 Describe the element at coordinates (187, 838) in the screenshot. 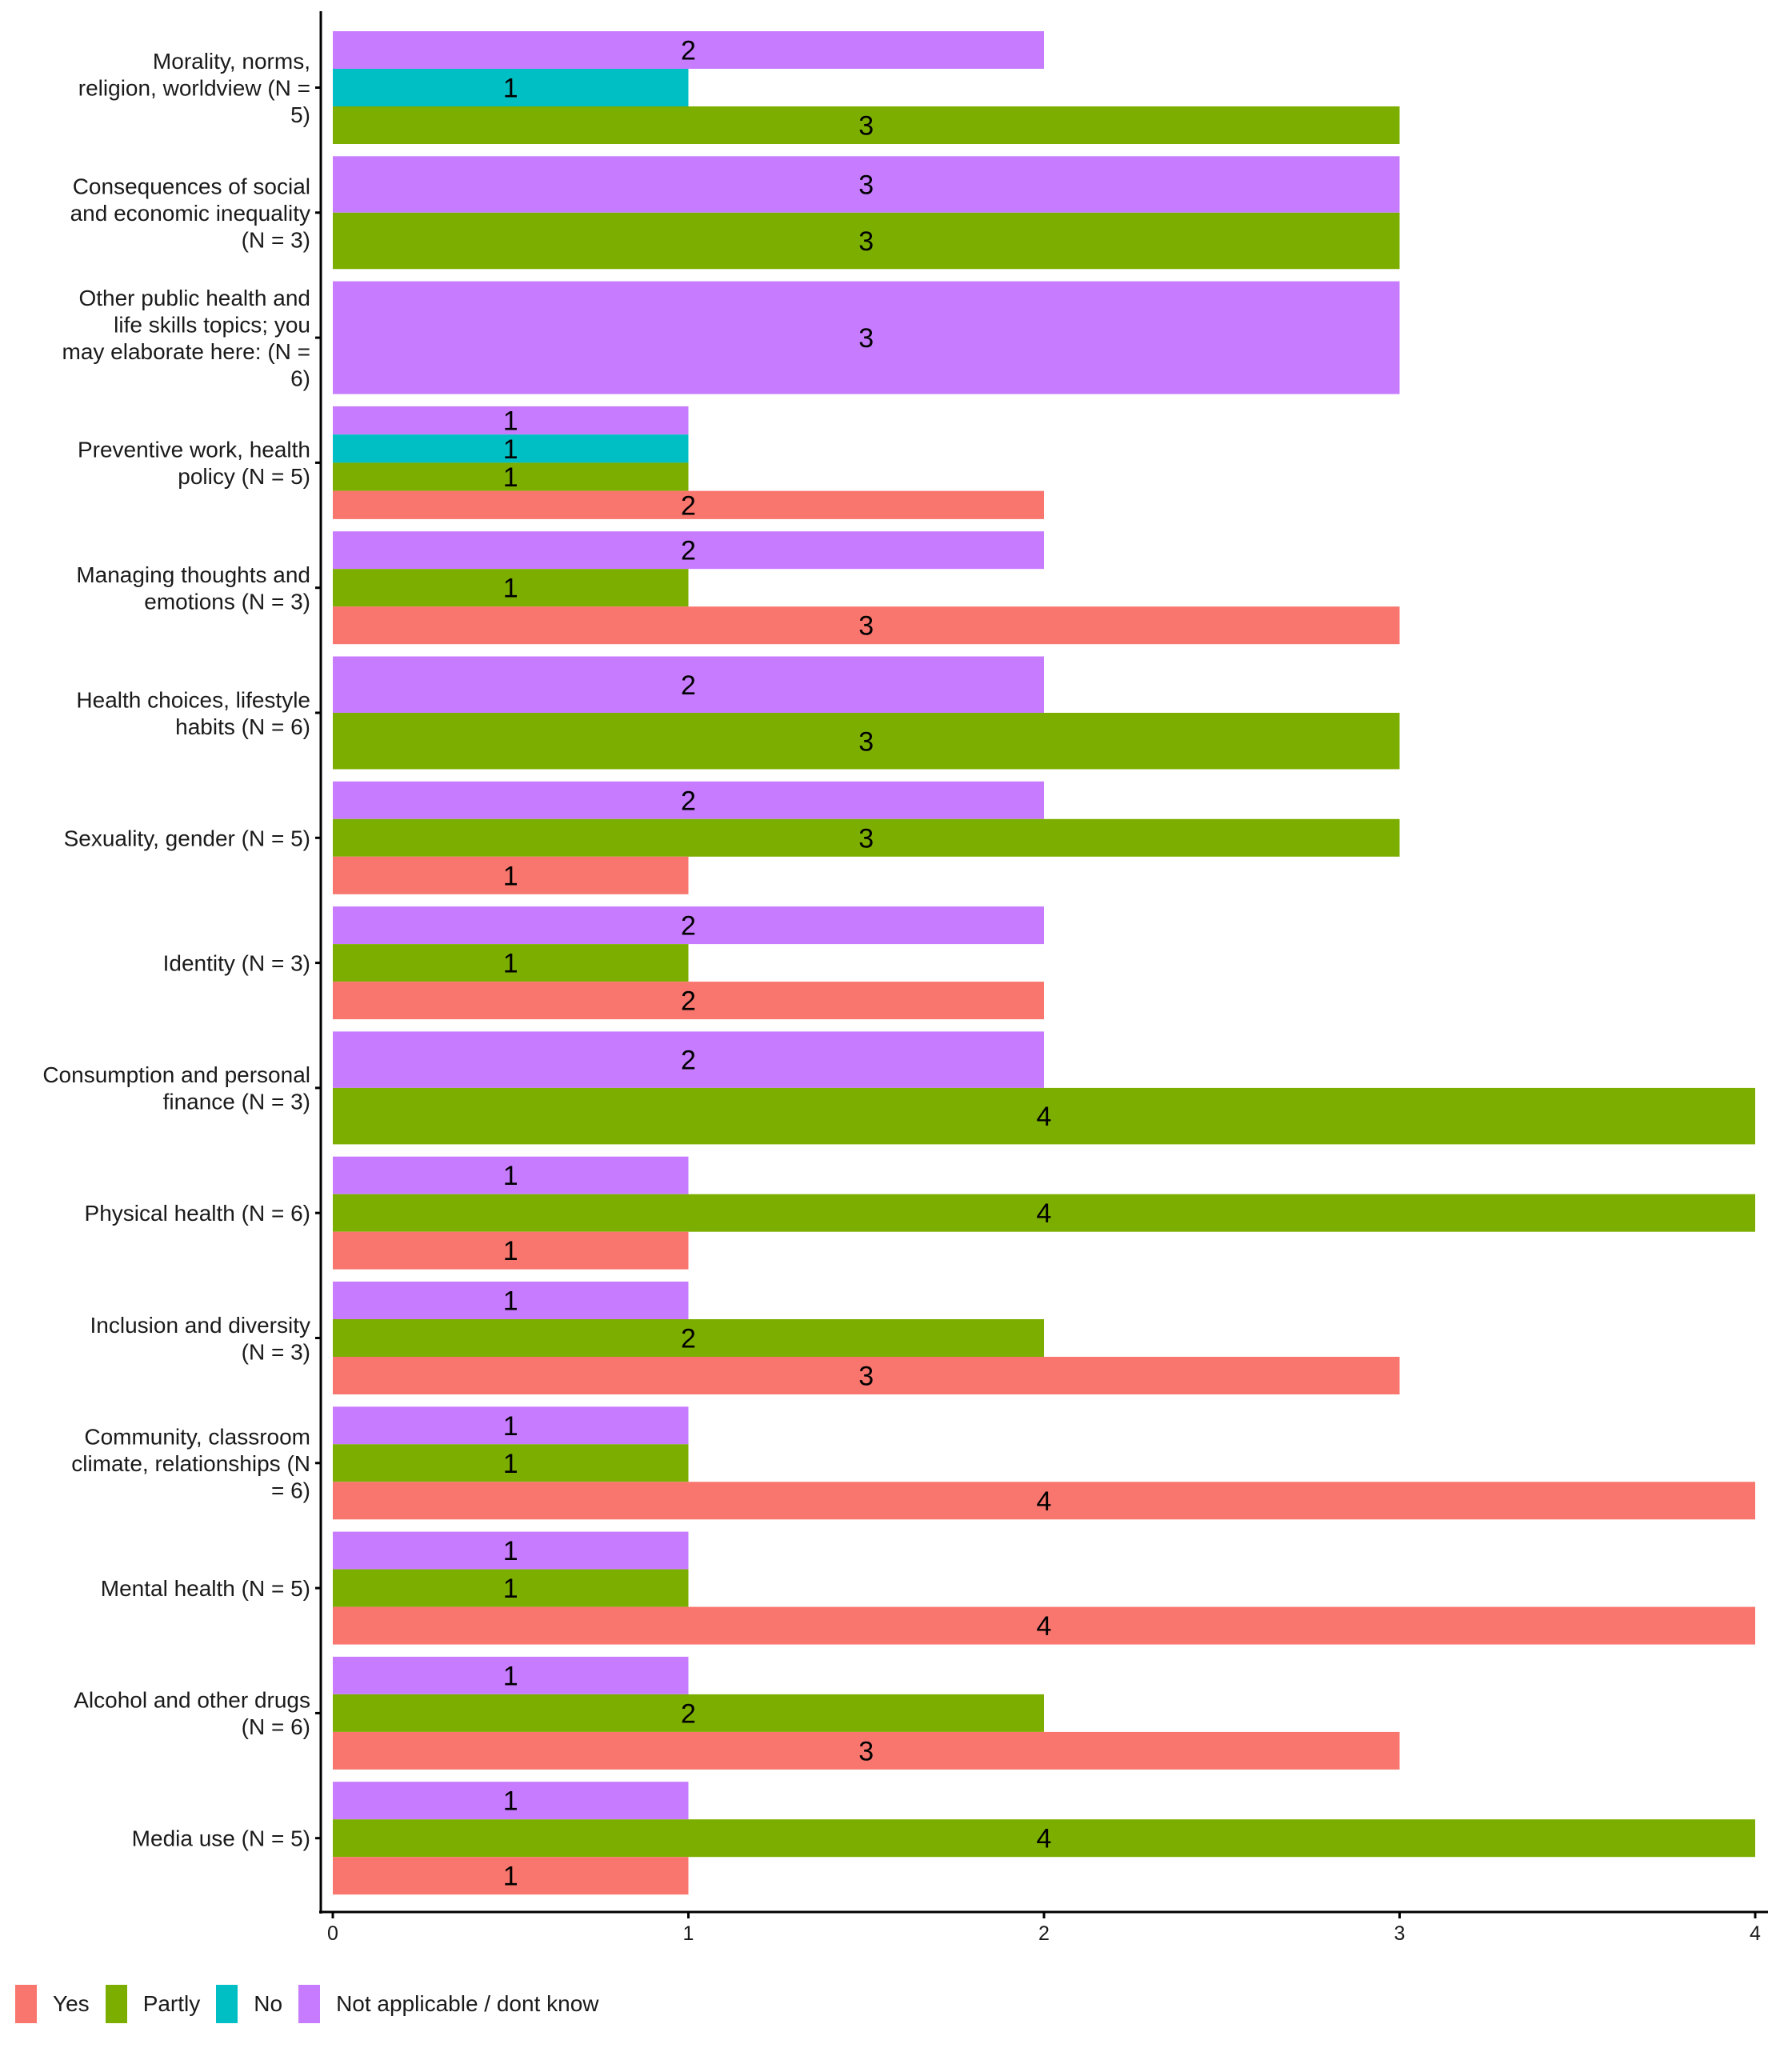

I see `y-axis-label: Sexuality, gender (N = 5)` at that location.